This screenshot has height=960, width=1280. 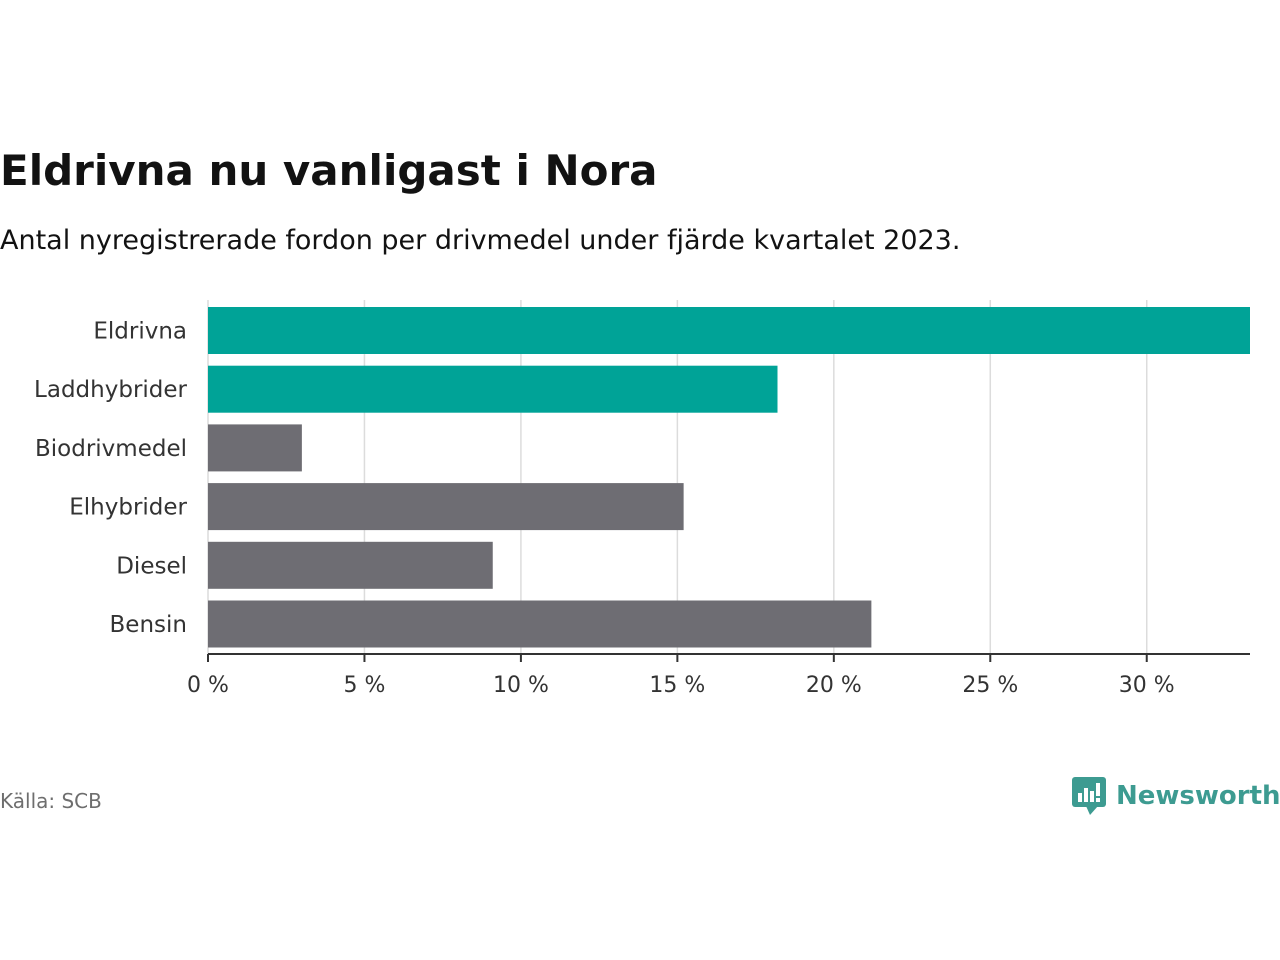 I want to click on bar-laddhybrider, so click(x=493, y=389).